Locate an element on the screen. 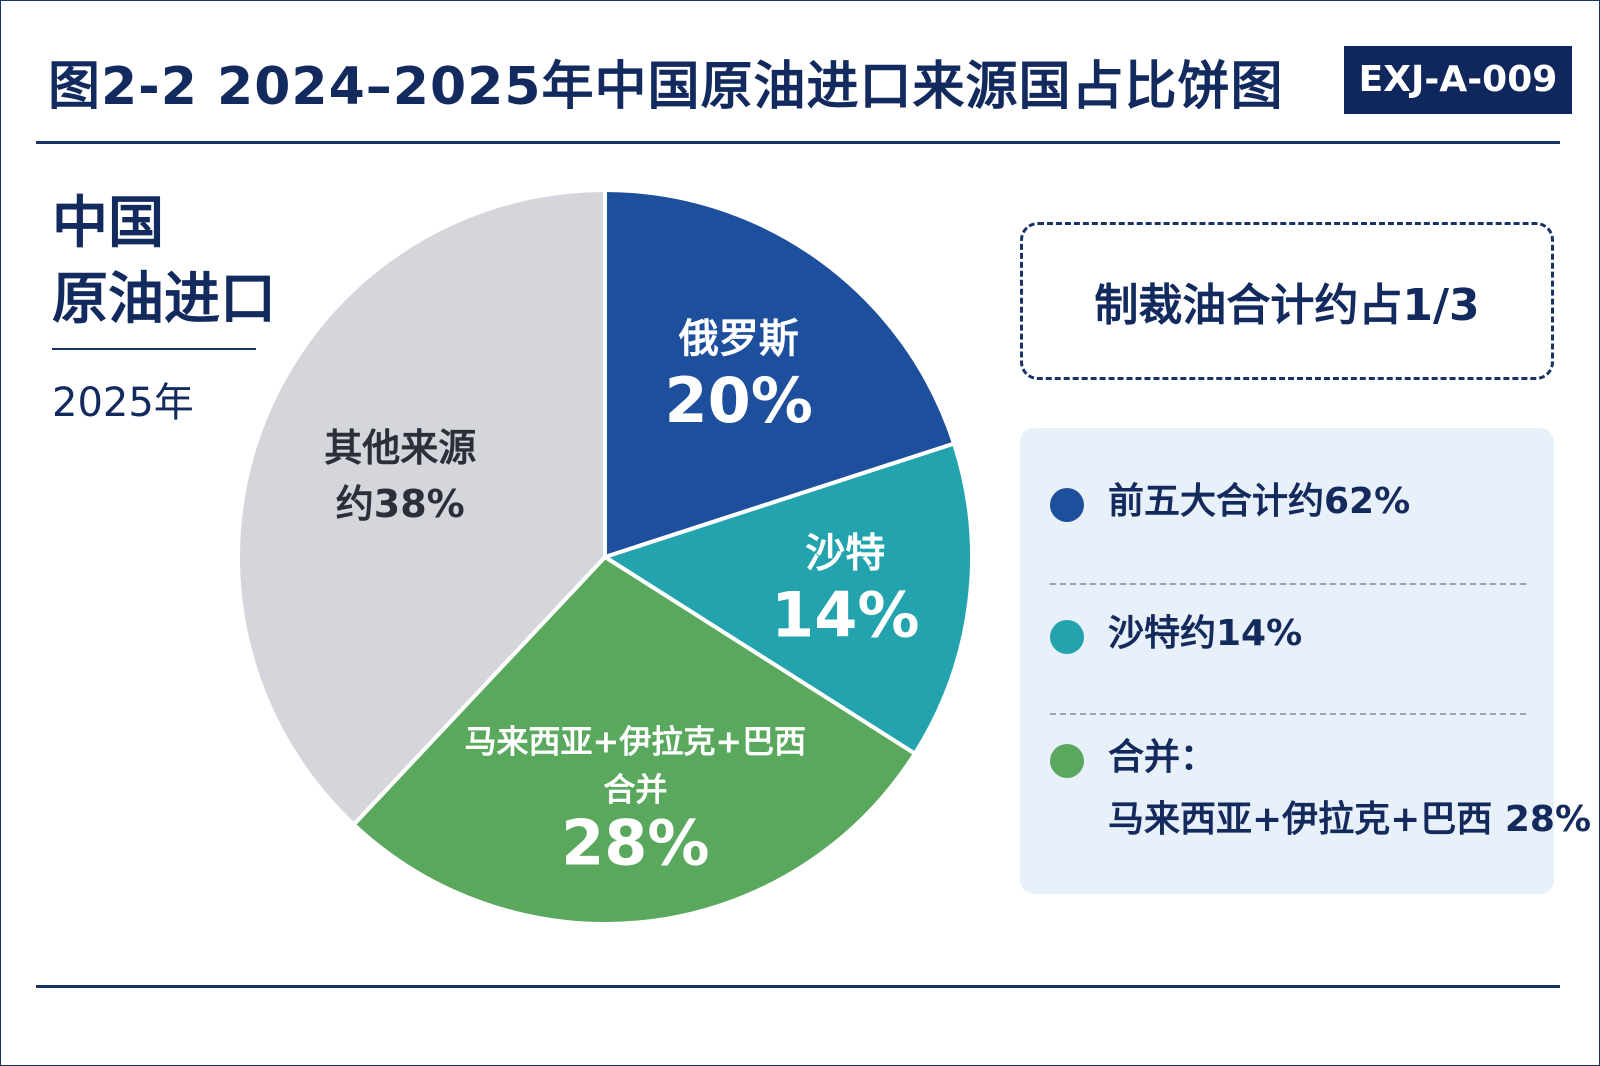  slice-label-2-1: 合并 is located at coordinates (635, 790).